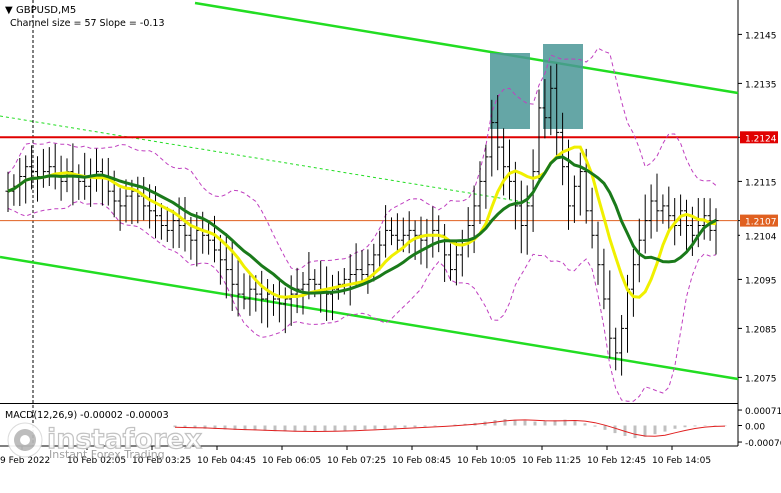 The width and height of the screenshot is (781, 493). Describe the element at coordinates (25, 461) in the screenshot. I see `time-tick-label: 9 Feb 2022` at that location.